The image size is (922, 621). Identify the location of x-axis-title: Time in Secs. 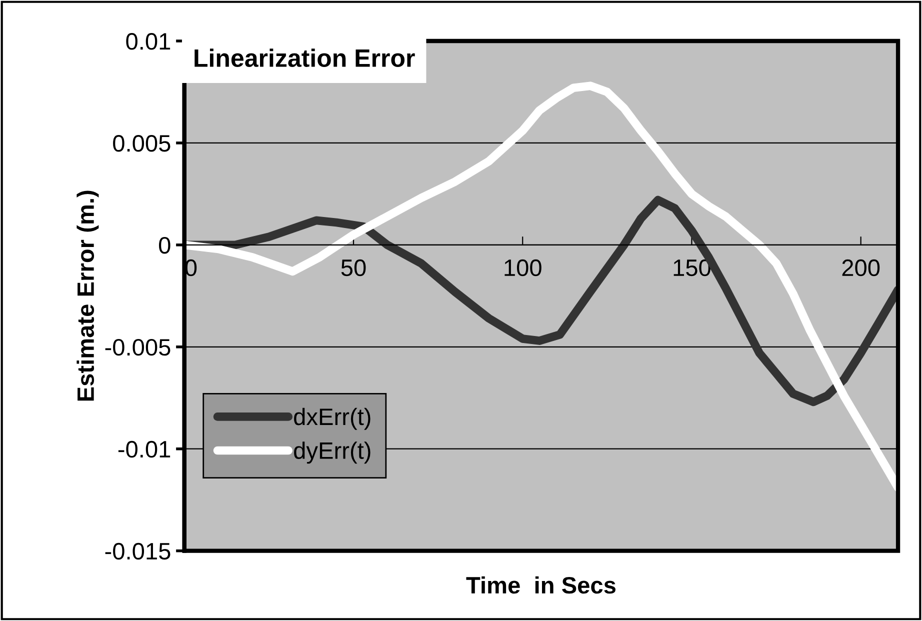
(541, 585).